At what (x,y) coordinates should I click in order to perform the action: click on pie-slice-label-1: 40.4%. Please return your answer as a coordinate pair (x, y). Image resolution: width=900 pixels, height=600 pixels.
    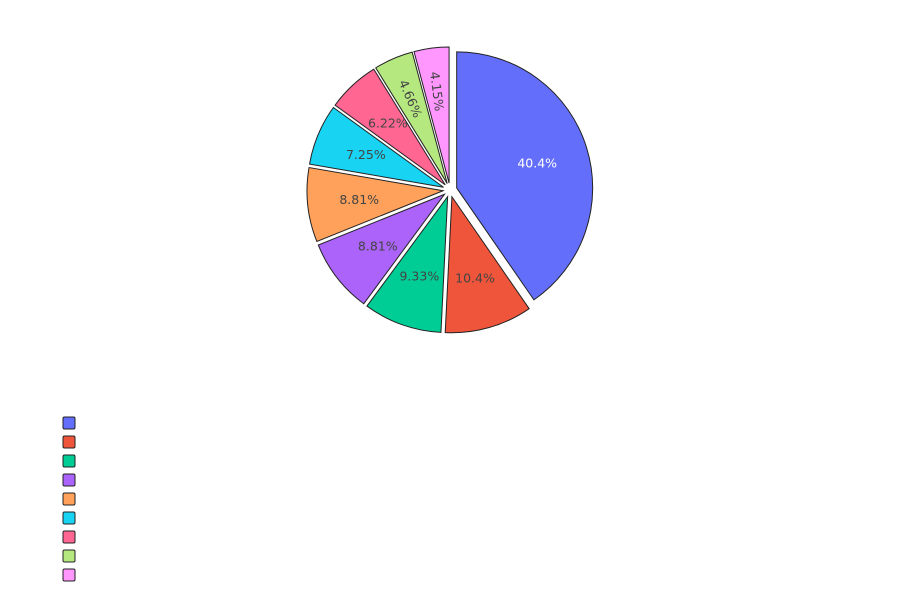
    Looking at the image, I should click on (537, 162).